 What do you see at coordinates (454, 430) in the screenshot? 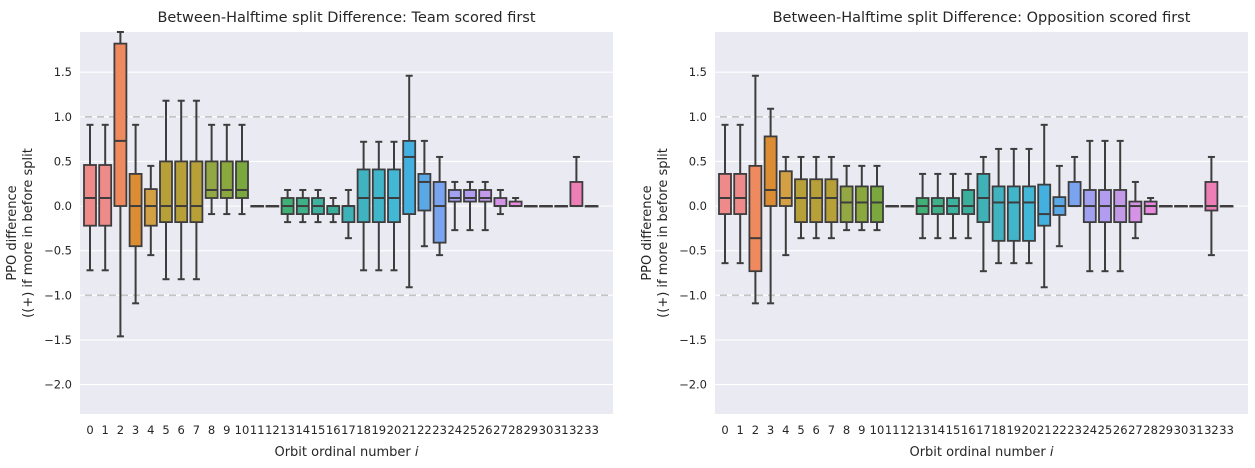
I see `x-tick-label: 24` at bounding box center [454, 430].